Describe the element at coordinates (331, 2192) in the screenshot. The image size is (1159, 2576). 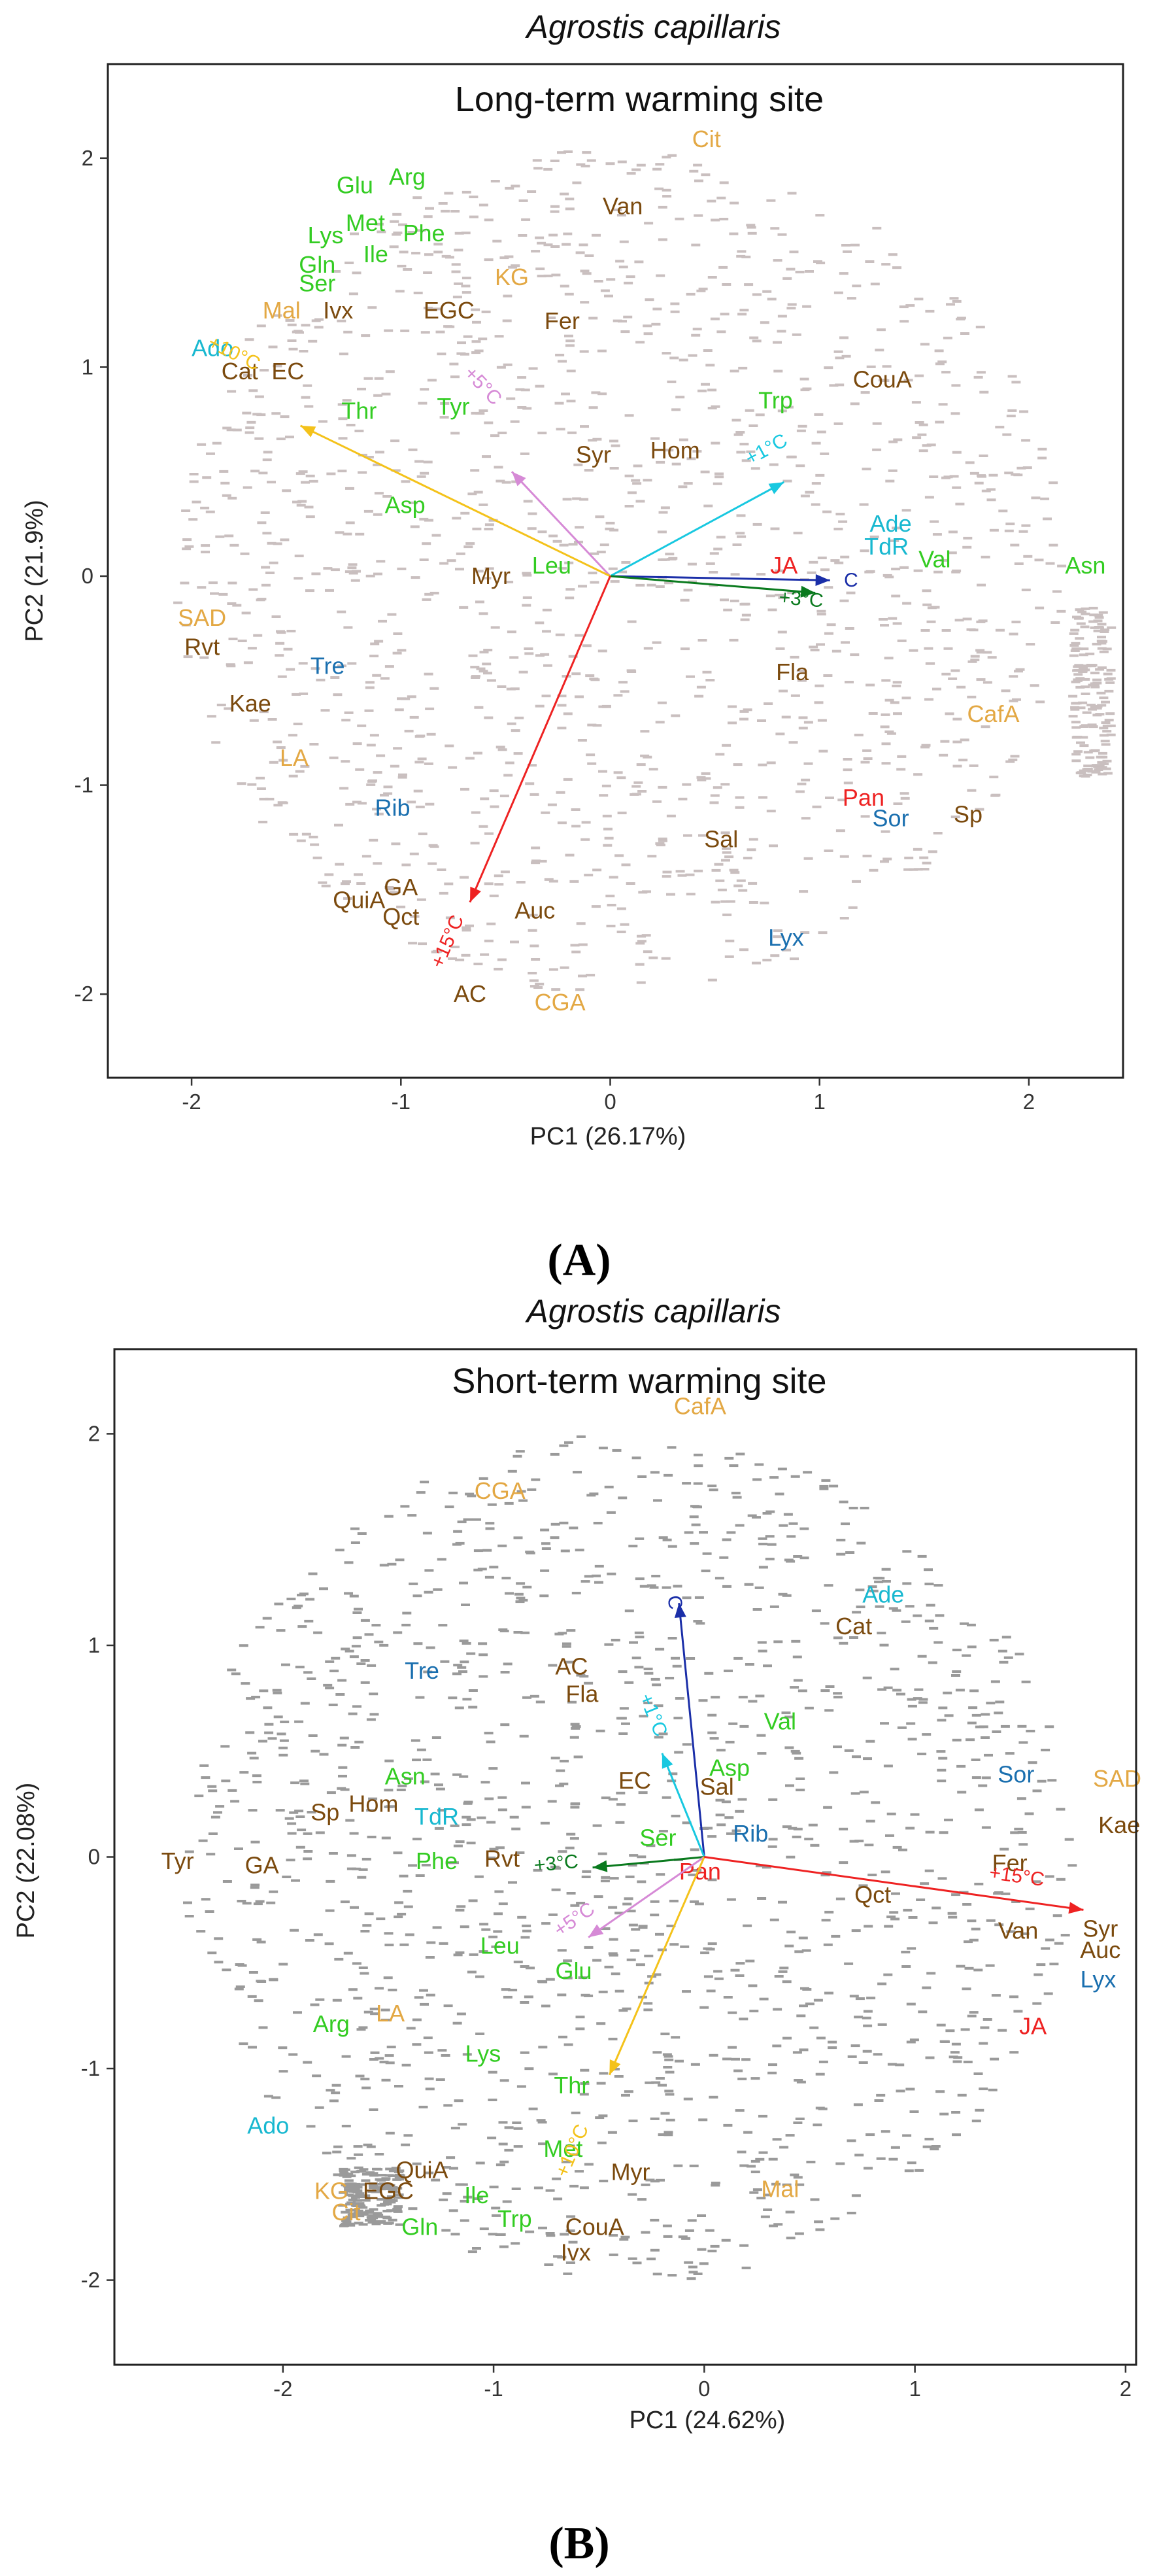
I see `variable-label: KG` at that location.